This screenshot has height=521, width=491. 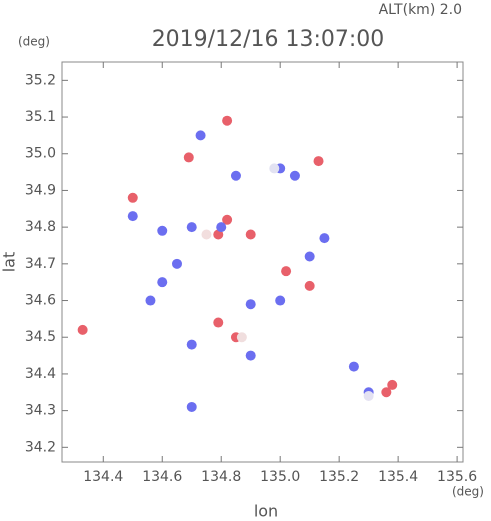 I want to click on x-axis-label: lon, so click(x=266, y=511).